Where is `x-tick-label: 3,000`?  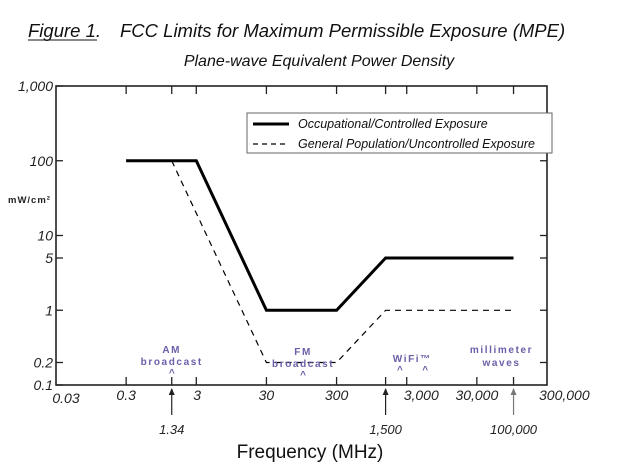 x-tick-label: 3,000 is located at coordinates (421, 395).